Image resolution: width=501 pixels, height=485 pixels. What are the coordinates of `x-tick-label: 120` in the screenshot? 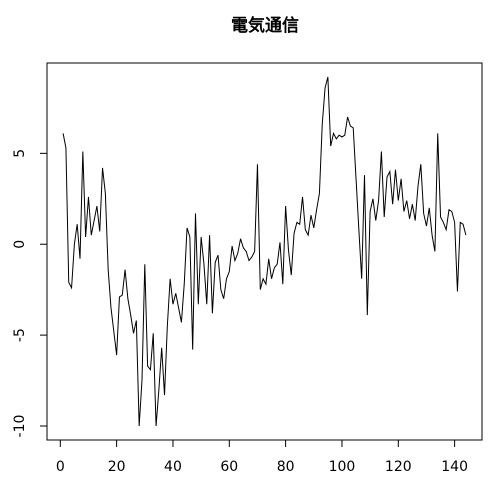 It's located at (398, 467).